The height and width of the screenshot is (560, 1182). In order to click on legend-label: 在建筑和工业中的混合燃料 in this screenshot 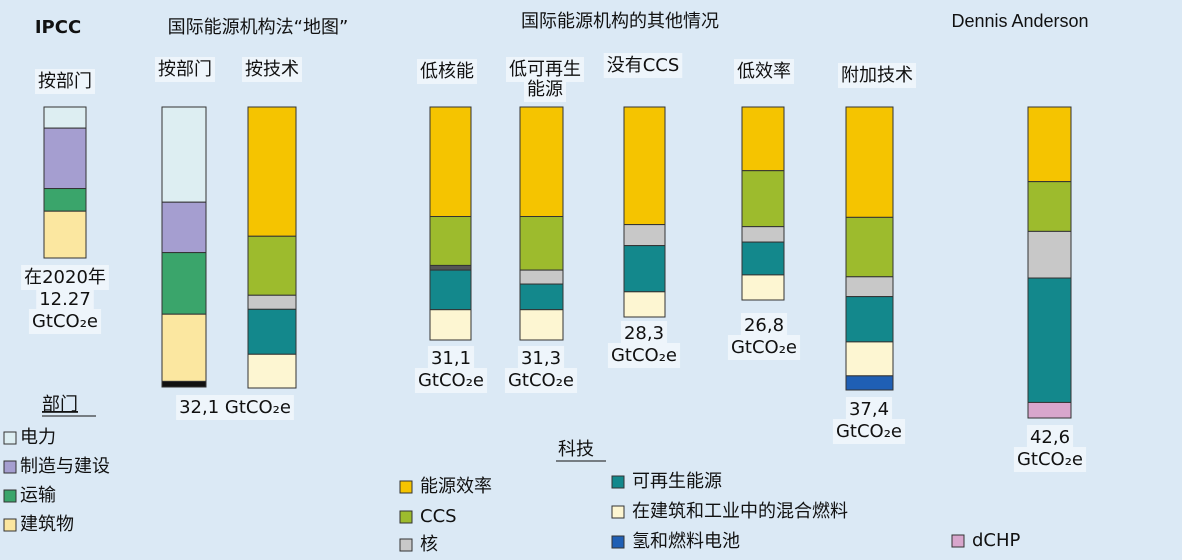, I will do `click(740, 511)`.